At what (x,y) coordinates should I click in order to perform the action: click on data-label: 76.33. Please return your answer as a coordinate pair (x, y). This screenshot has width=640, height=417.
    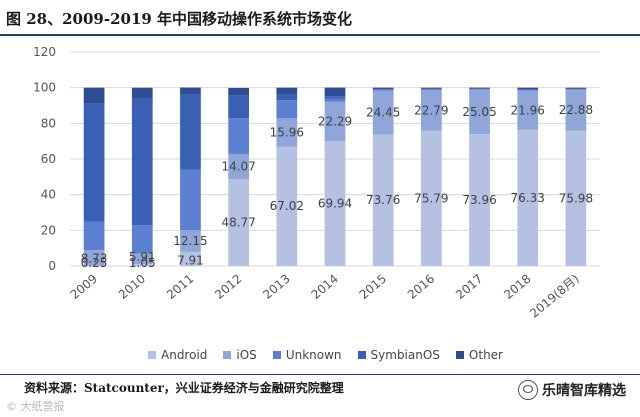
    Looking at the image, I should click on (528, 198).